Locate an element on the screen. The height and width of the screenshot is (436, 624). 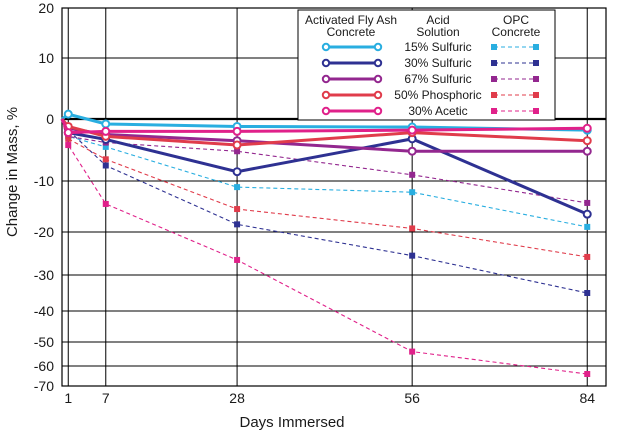
x-tick-label: 28 is located at coordinates (237, 398).